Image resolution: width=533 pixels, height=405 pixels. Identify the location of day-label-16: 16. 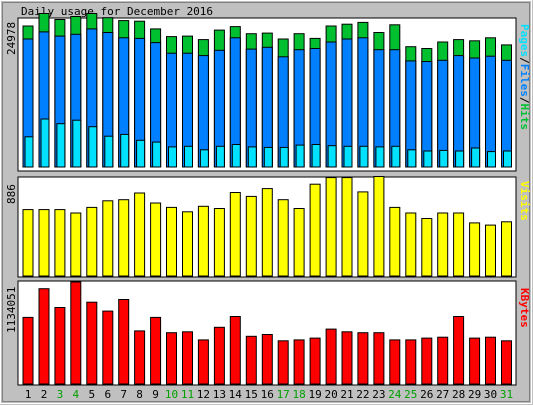
(267, 394).